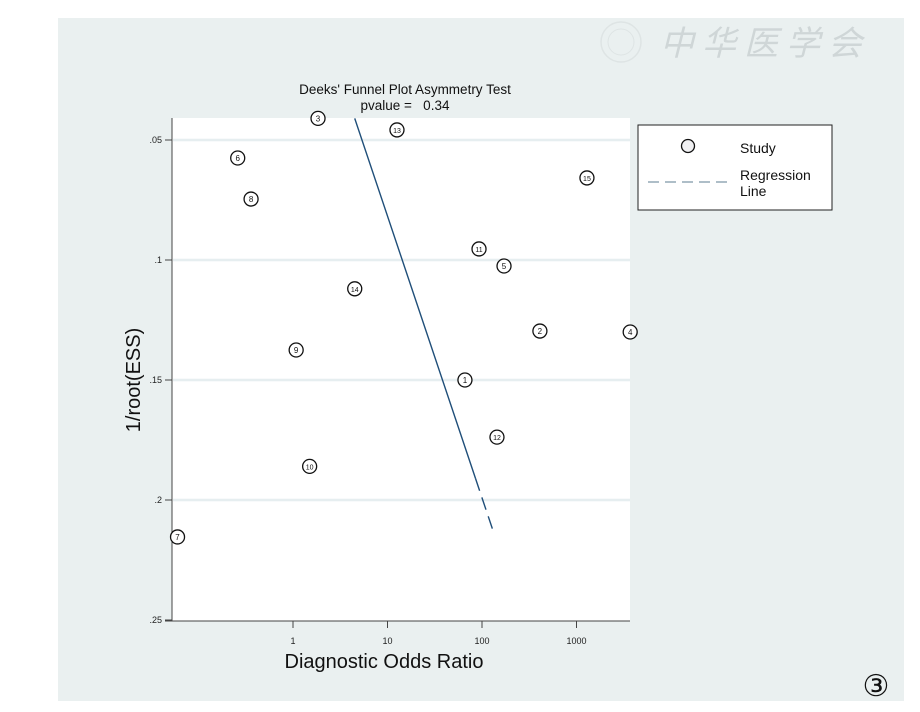 The image size is (920, 712). Describe the element at coordinates (688, 146) in the screenshot. I see `legend-study-marker` at that location.